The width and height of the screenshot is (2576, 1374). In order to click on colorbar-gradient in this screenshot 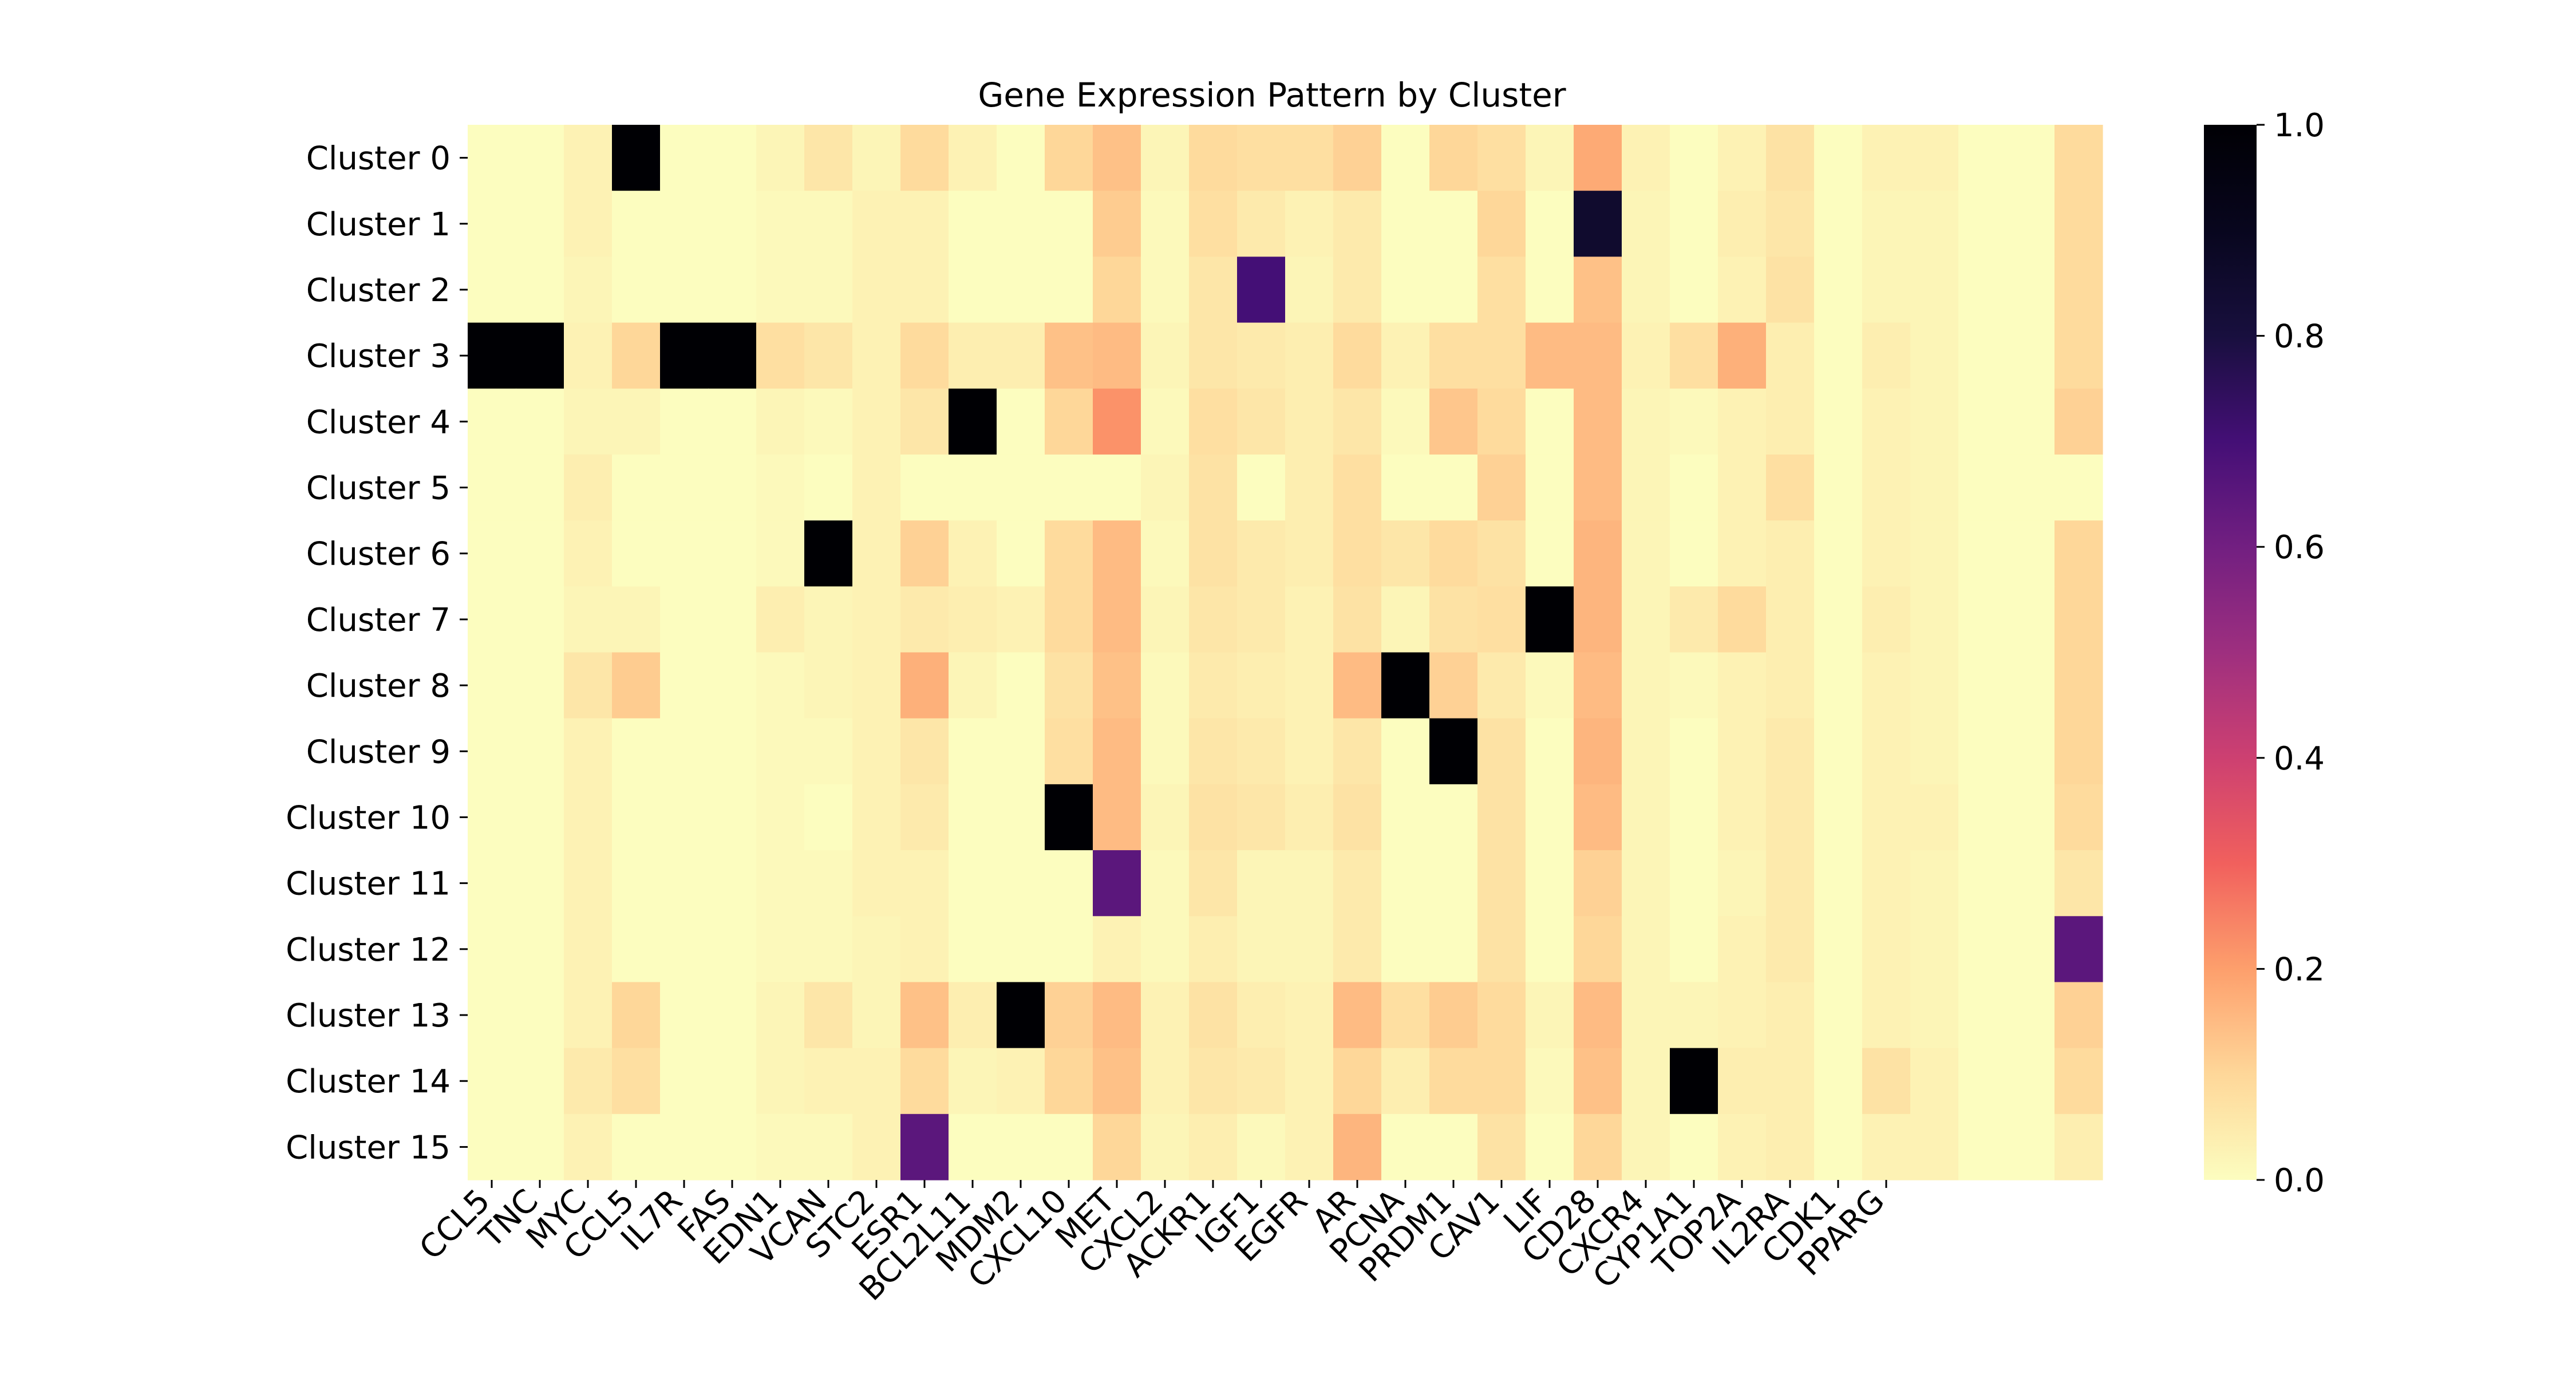, I will do `click(2230, 652)`.